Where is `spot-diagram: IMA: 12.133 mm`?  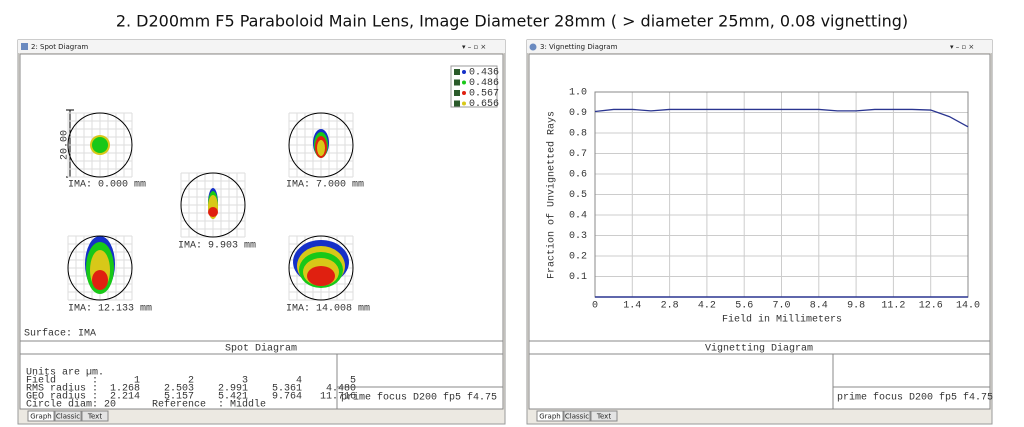 spot-diagram: IMA: 12.133 mm is located at coordinates (109, 275).